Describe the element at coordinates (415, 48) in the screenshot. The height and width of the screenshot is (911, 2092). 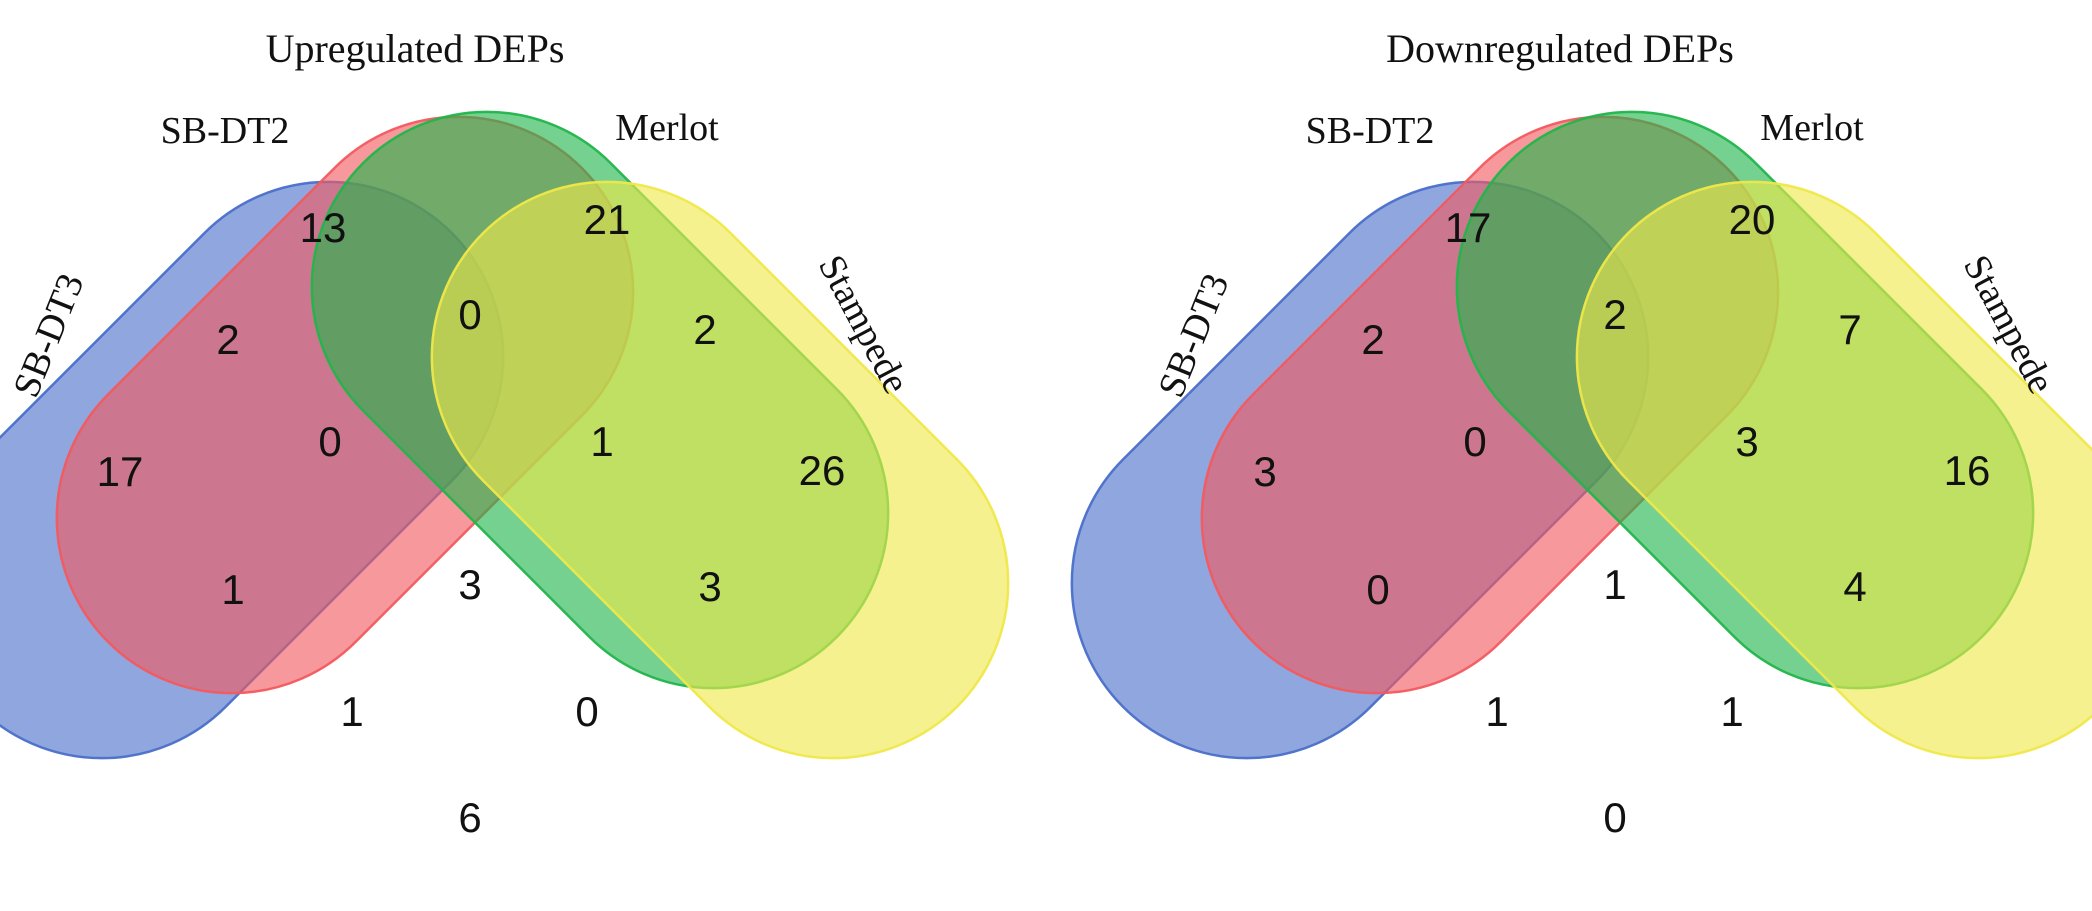
I see `diagram-title: Upregulated DEPs` at that location.